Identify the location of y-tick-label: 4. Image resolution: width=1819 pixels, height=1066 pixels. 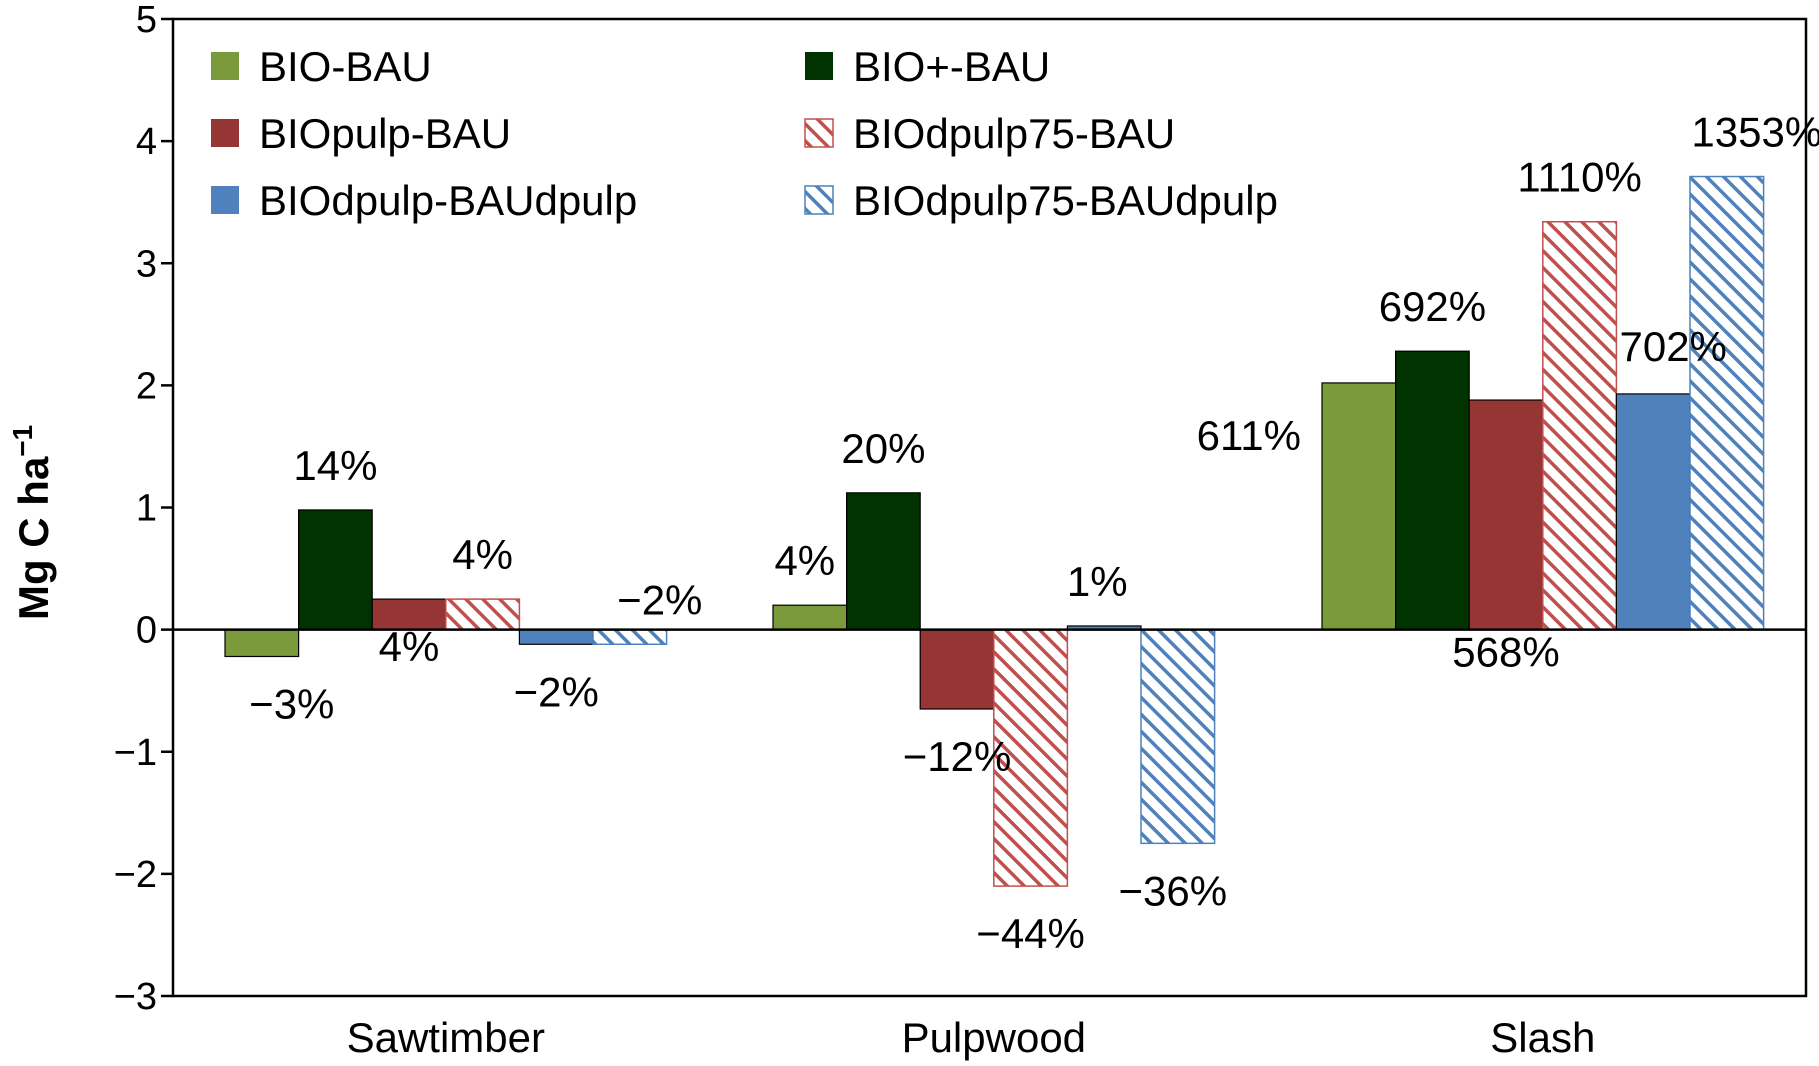
(146, 142).